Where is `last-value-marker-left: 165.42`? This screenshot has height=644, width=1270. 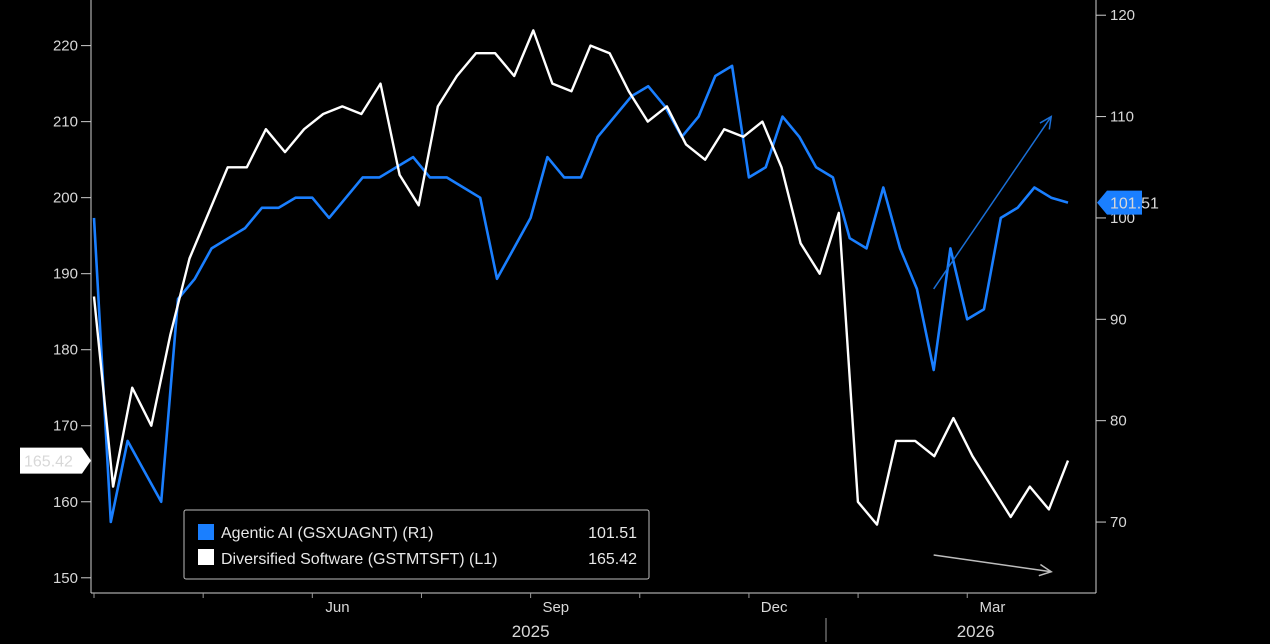
last-value-marker-left: 165.42 is located at coordinates (55, 460).